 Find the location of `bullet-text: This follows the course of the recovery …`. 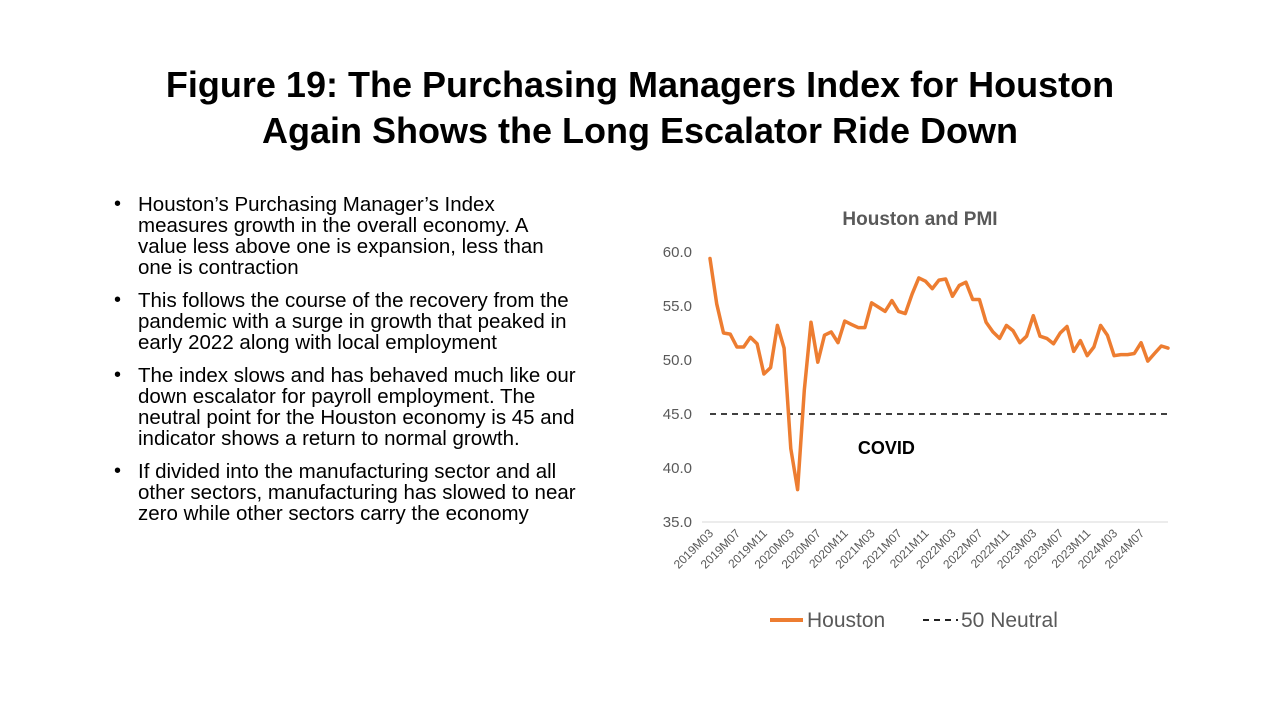

bullet-text: This follows the course of the recovery … is located at coordinates (353, 321).